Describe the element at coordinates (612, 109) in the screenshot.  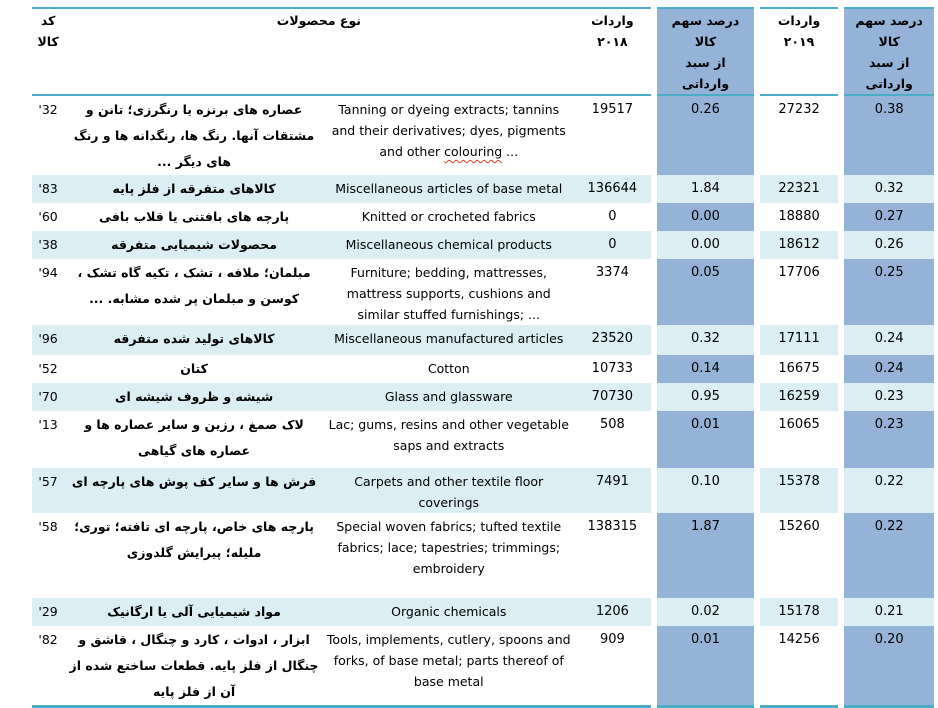
I see `cell-imports-2018: 19517` at that location.